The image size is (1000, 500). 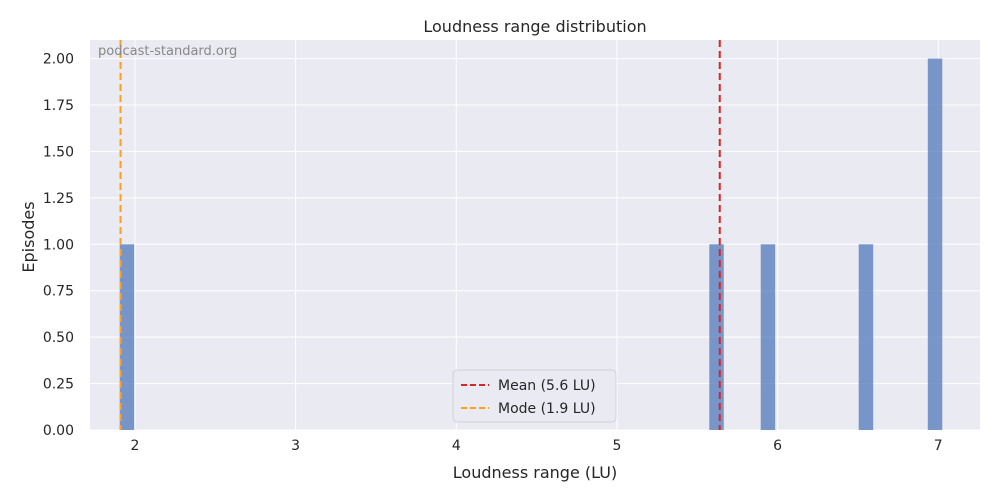 What do you see at coordinates (777, 446) in the screenshot?
I see `x-tick-label: 6` at bounding box center [777, 446].